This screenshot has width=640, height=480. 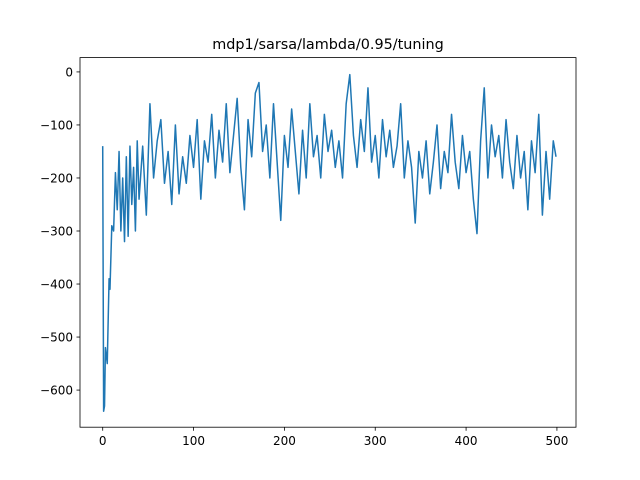 What do you see at coordinates (328, 45) in the screenshot?
I see `chart-title: mdp1/sarsa/lambda/0.95/tuning` at bounding box center [328, 45].